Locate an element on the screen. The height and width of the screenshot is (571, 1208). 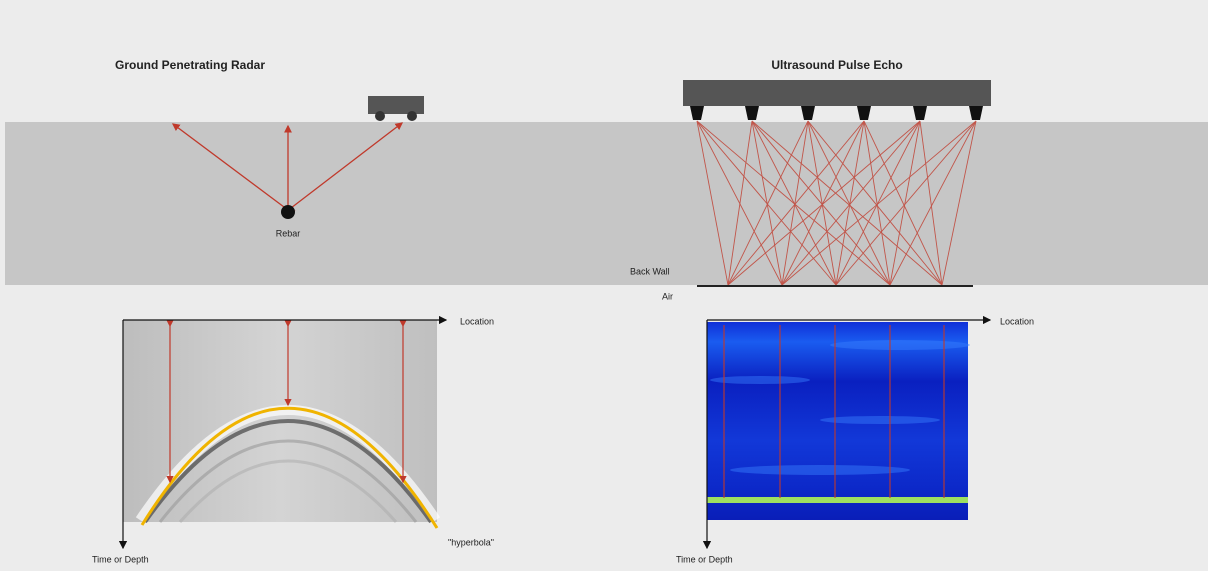
hyperbola-curve is located at coordinates (289, 467).